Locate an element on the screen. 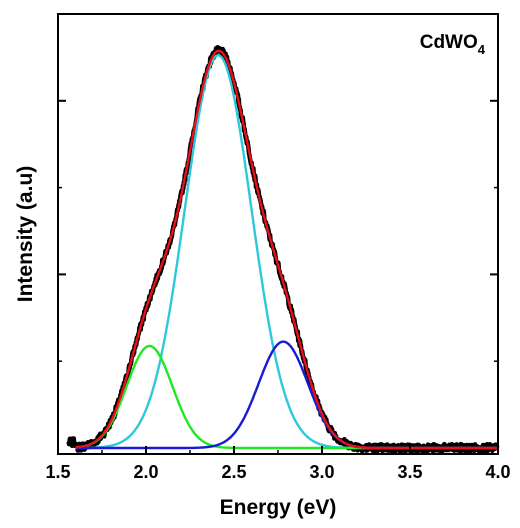 The image size is (520, 528). compound-main: CdWO is located at coordinates (449, 42).